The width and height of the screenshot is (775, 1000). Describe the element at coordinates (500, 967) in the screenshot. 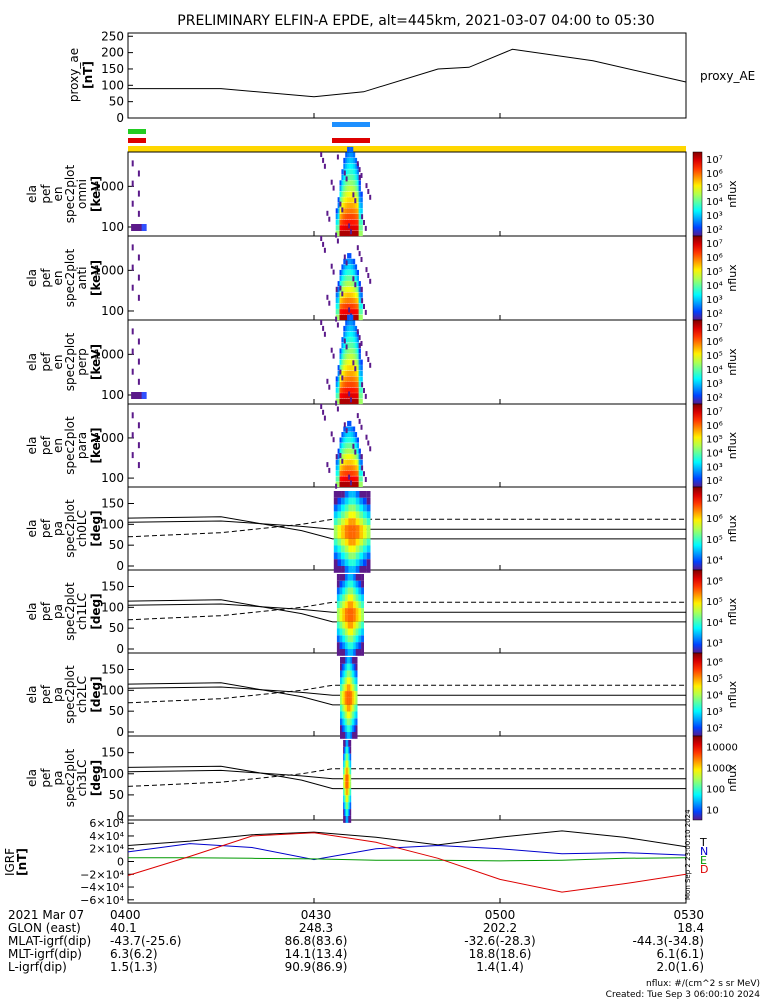

I see `ephemeris-value: 1.4(1.4)` at that location.